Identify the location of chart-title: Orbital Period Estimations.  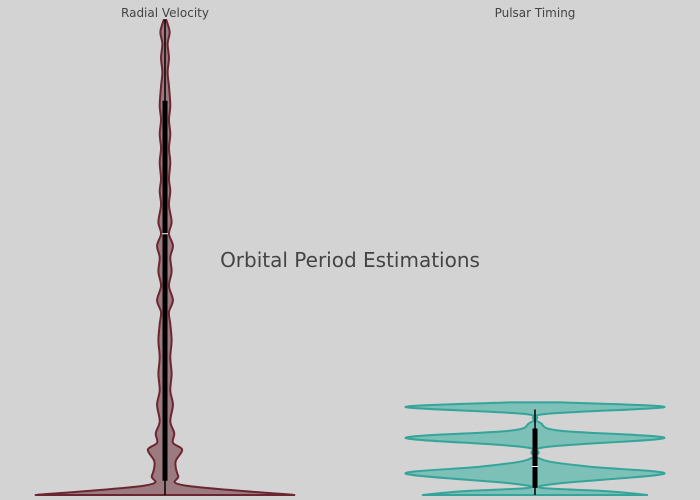
(350, 260).